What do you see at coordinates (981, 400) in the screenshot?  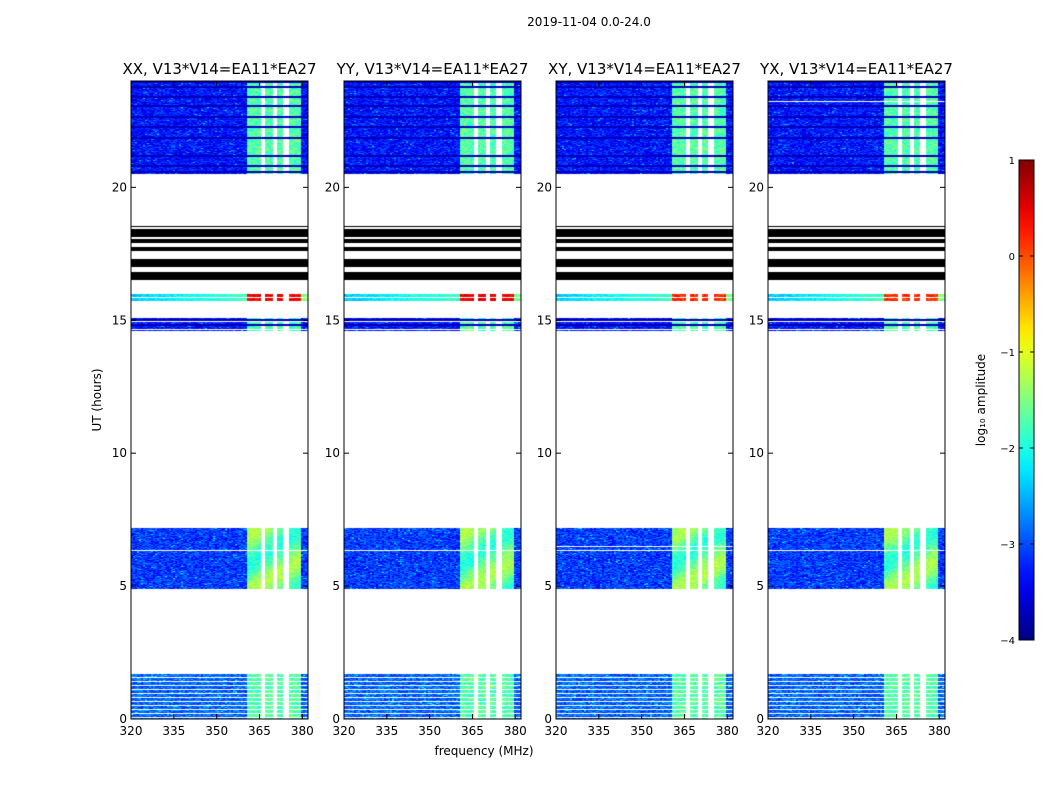 I see `colorbar-label: log₁₀ amplitude` at bounding box center [981, 400].